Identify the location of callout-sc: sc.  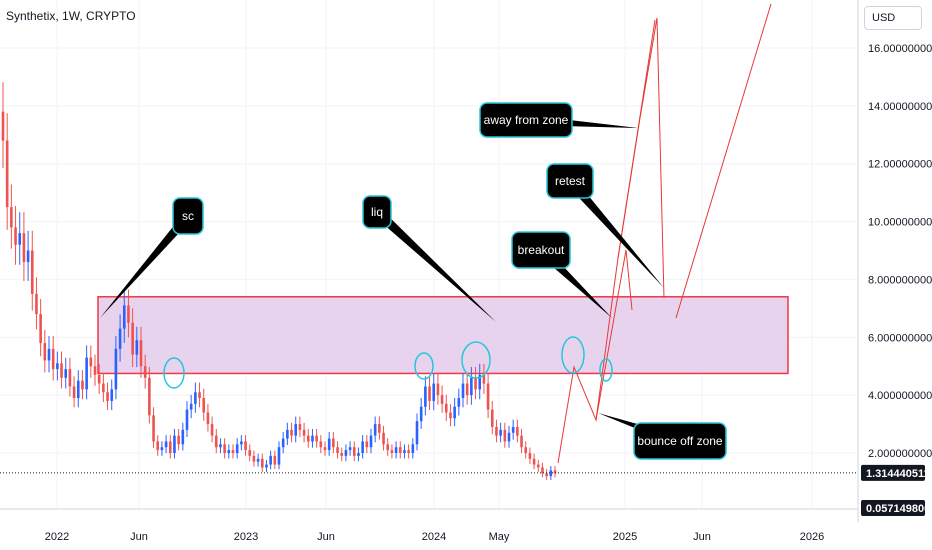
(152, 257).